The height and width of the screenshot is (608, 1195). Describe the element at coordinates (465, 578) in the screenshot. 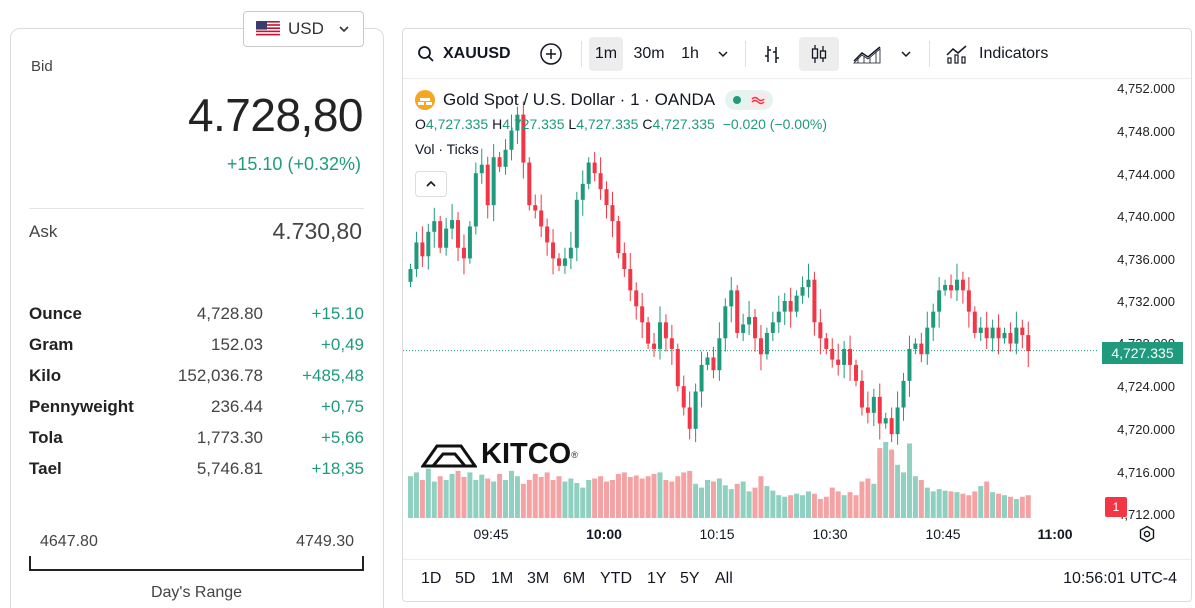

I see `range-5d: 5D` at that location.